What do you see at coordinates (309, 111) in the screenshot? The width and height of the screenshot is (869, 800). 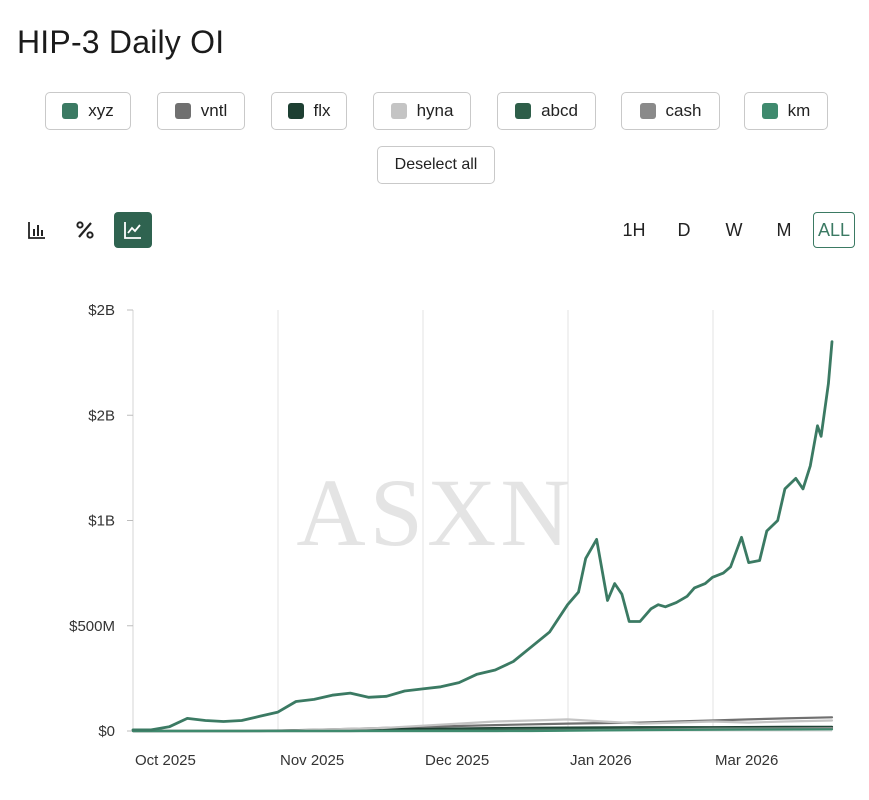 I see `legend-item-flx: flx` at bounding box center [309, 111].